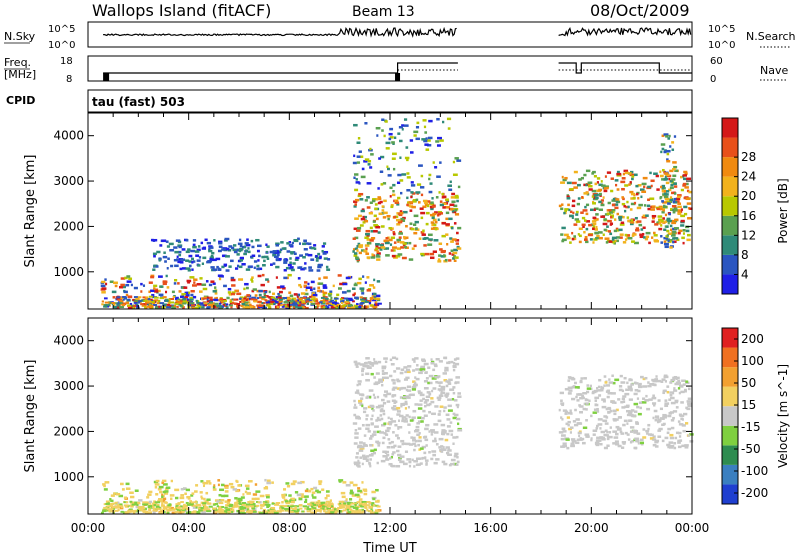 This screenshot has width=800, height=554. What do you see at coordinates (625, 31) in the screenshot?
I see `nsky-line` at bounding box center [625, 31].